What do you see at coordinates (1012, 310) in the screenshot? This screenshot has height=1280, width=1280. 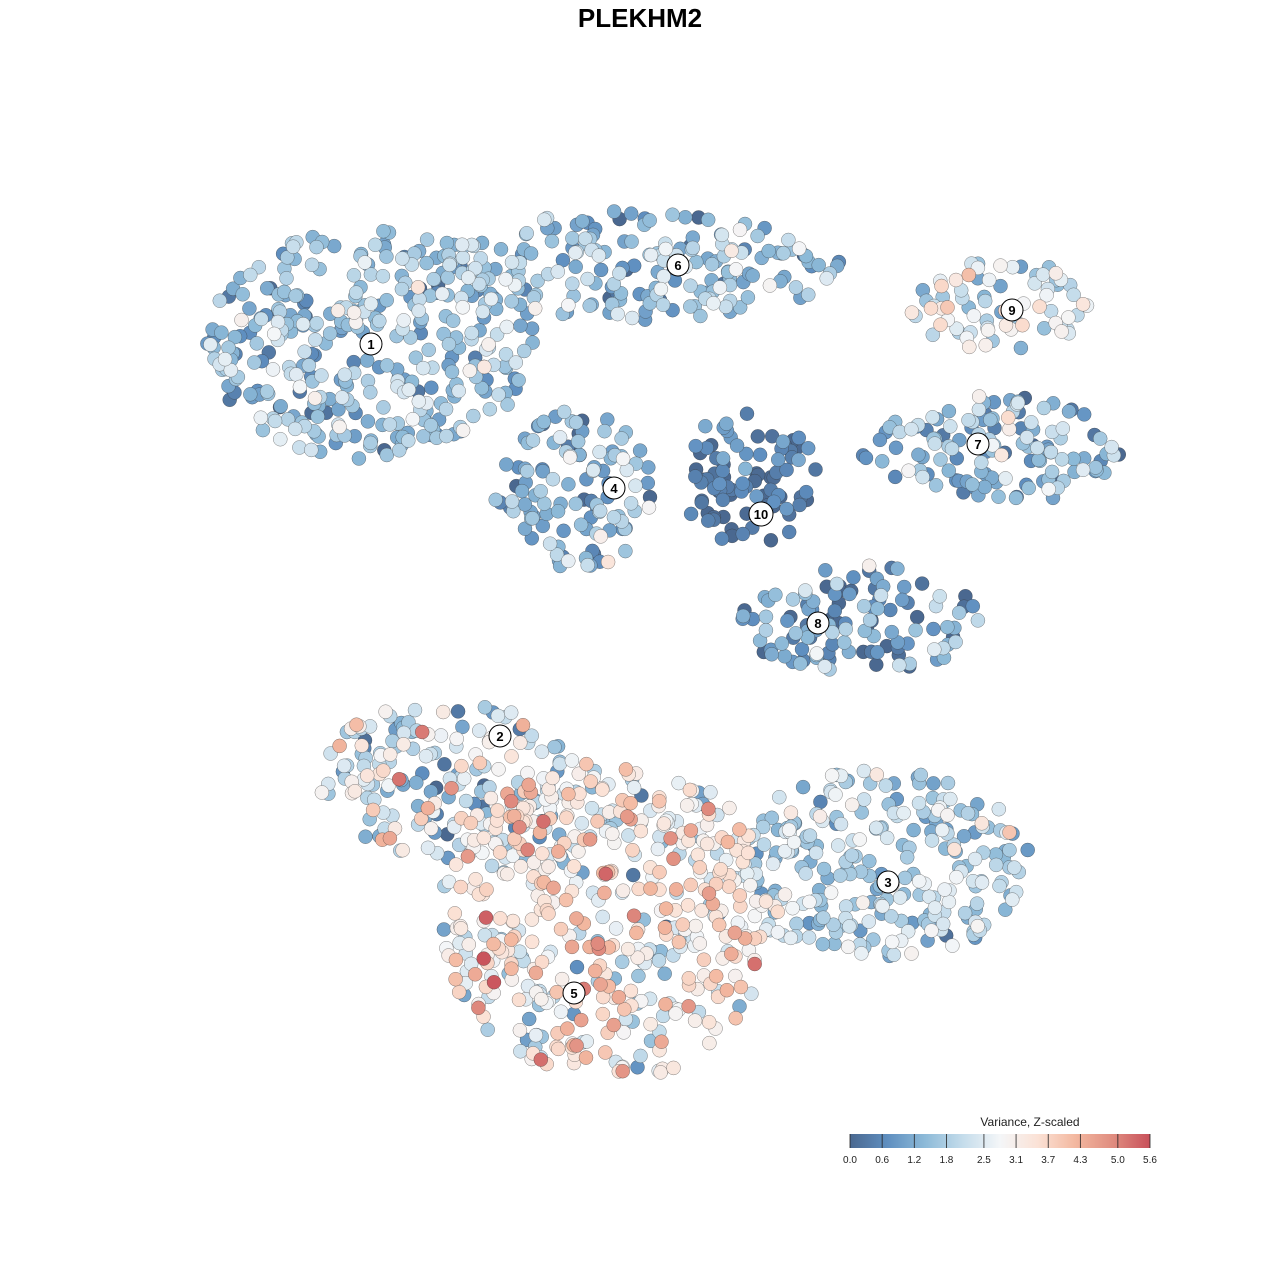 I see `cluster-label-9: 9` at bounding box center [1012, 310].